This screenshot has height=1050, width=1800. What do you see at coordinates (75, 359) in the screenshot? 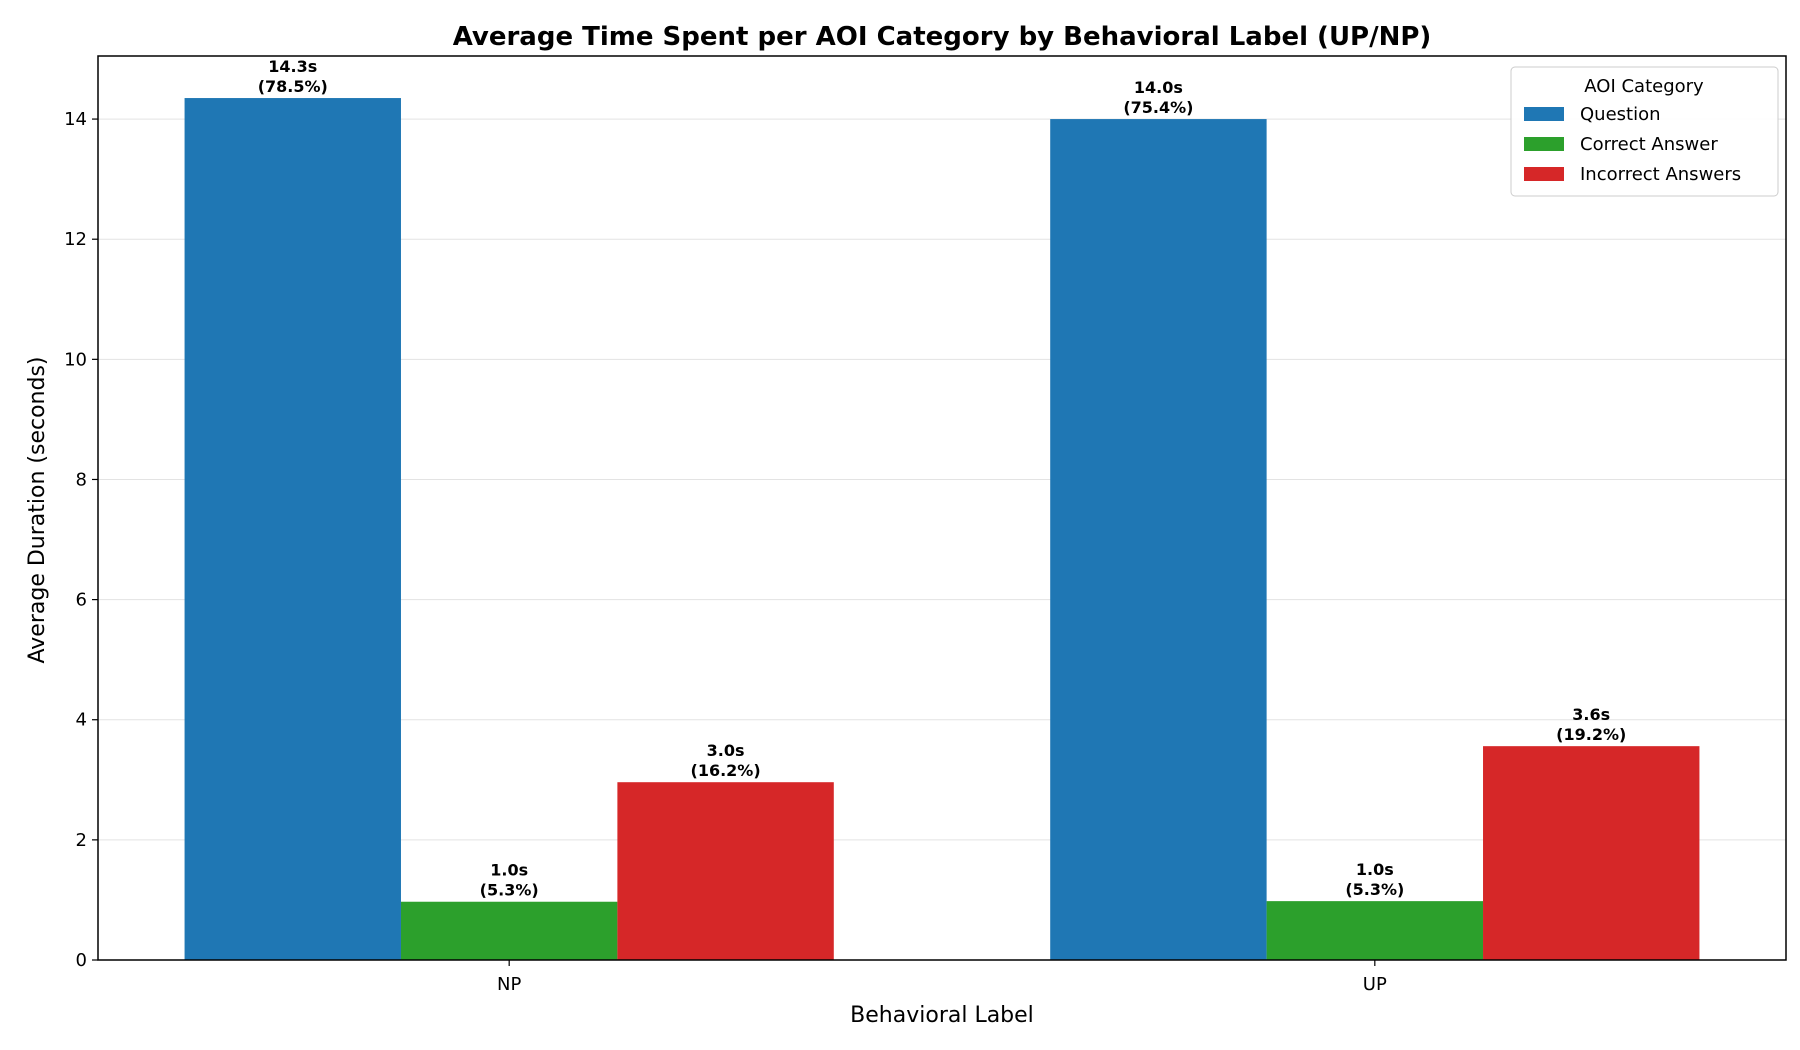
I see `y-tick-label: 10` at bounding box center [75, 359].